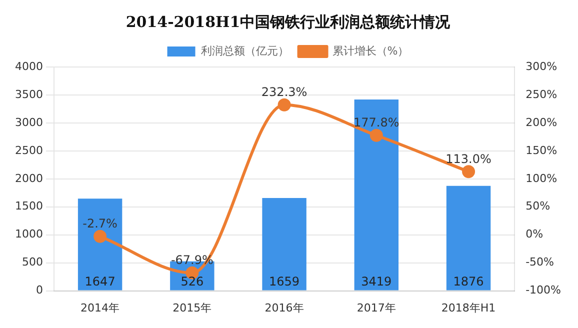 This screenshot has height=328, width=578. What do you see at coordinates (39, 290) in the screenshot?
I see `y-tick-label: 0` at bounding box center [39, 290].